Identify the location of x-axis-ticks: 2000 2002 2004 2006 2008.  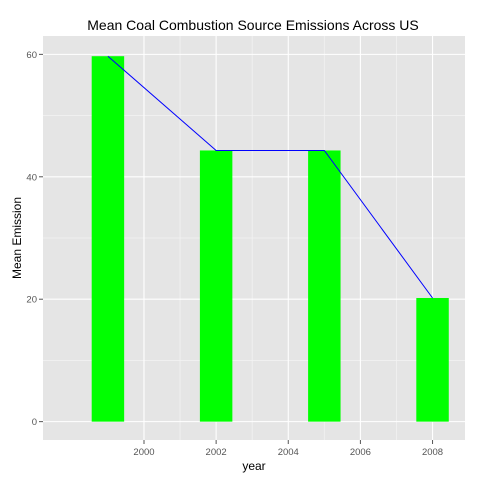
(288, 449).